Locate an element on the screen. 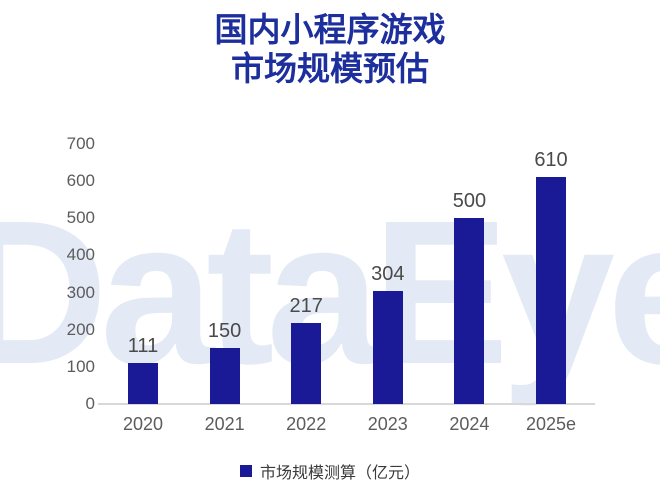 The width and height of the screenshot is (660, 493). x-axis-tick-label: 2021 is located at coordinates (224, 424).